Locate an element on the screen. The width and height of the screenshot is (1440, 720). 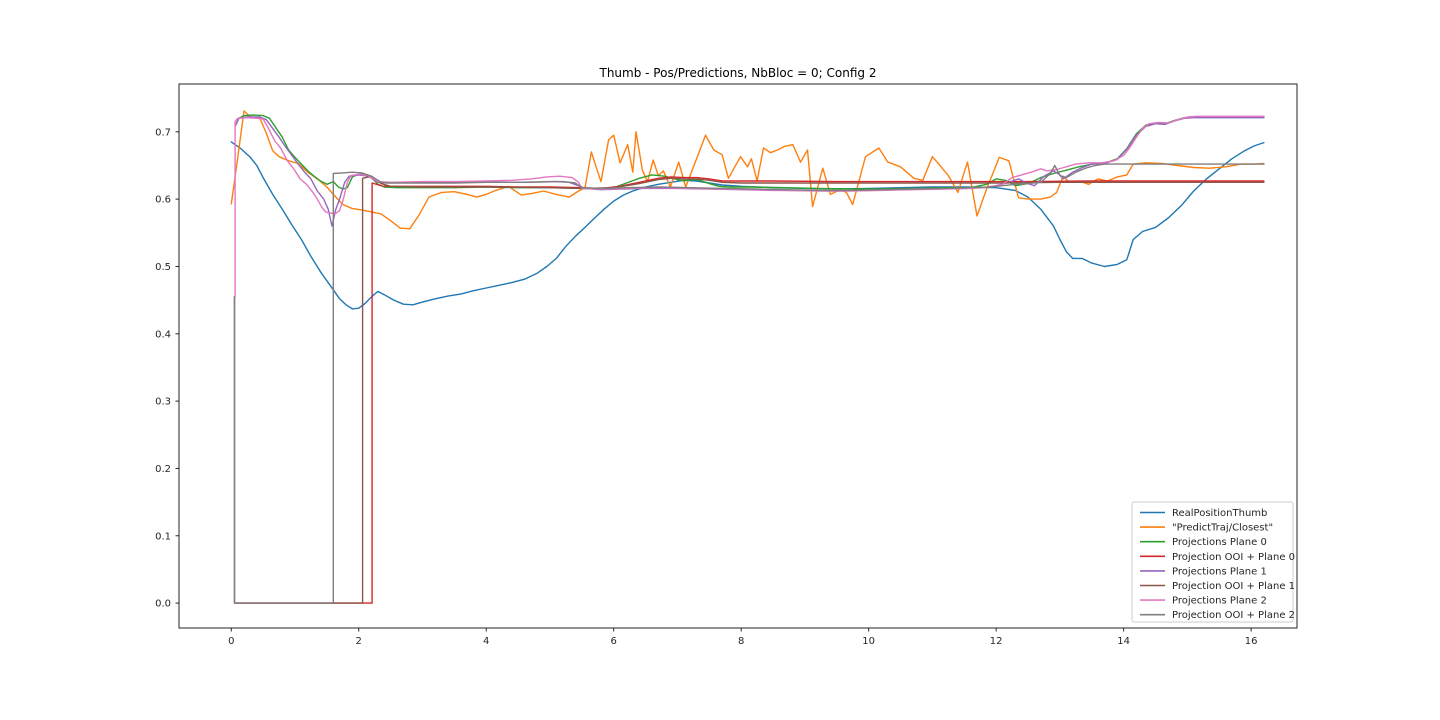
y-tick-label: 0.4 is located at coordinates (163, 334).